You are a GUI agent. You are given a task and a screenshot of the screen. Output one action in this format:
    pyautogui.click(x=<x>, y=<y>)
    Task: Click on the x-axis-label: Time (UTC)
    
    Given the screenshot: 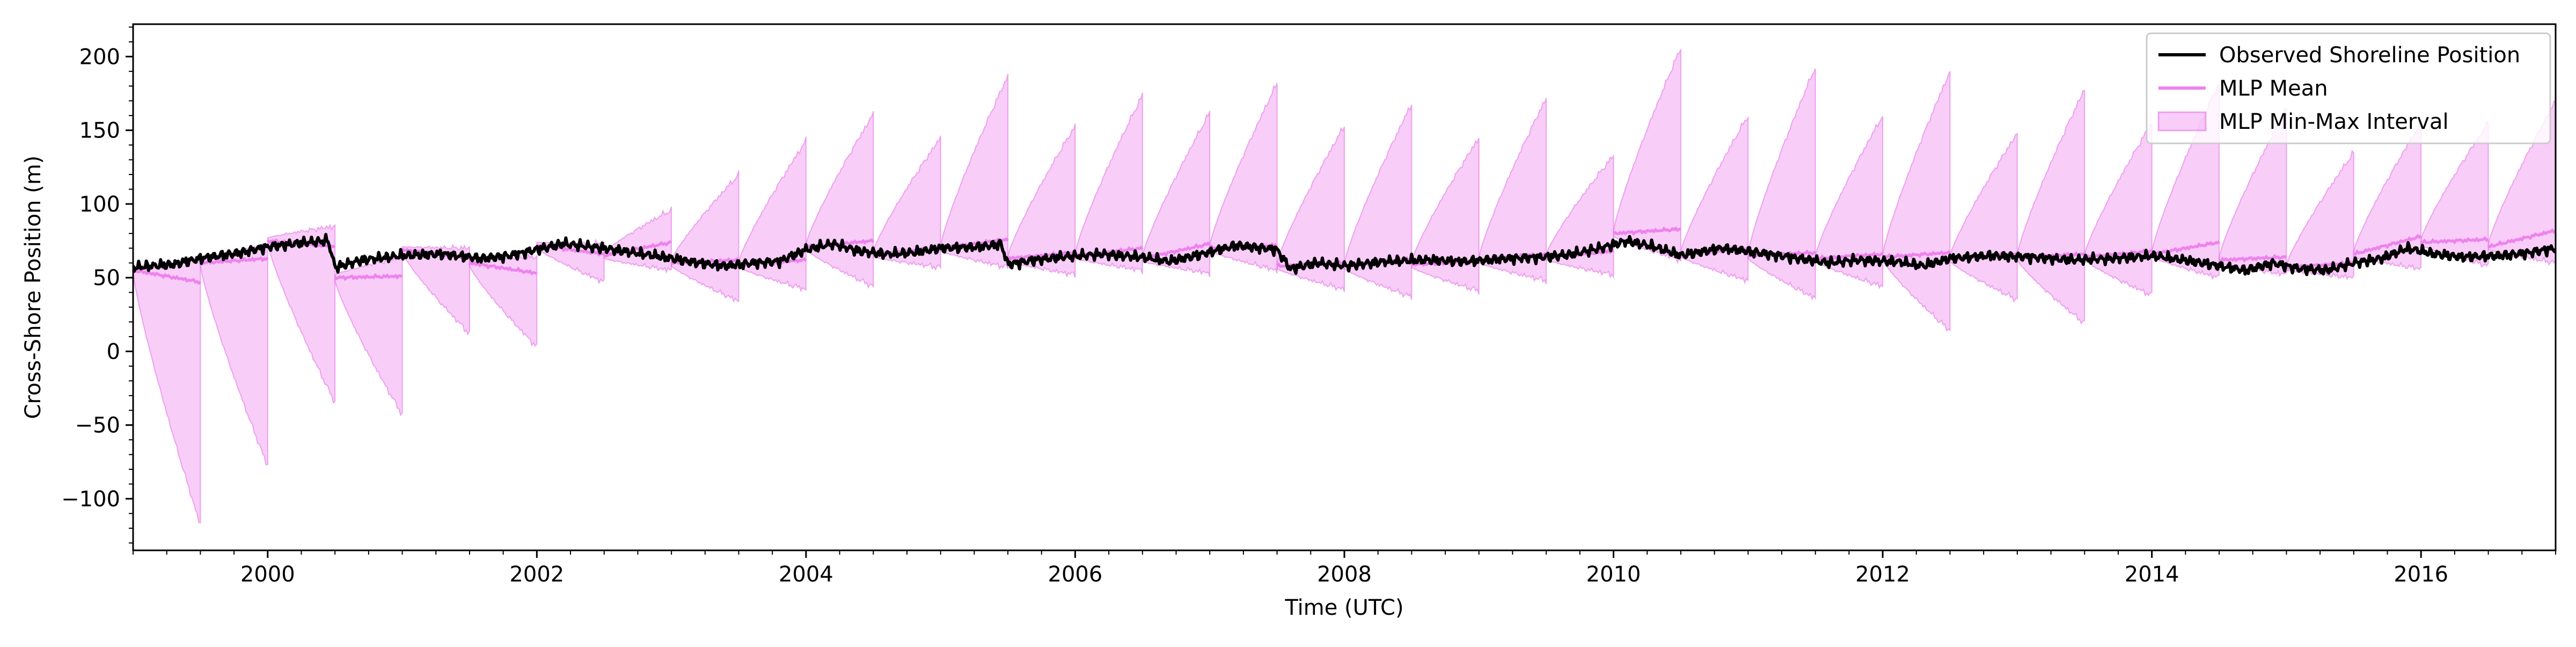 What is the action you would take?
    pyautogui.click(x=1343, y=607)
    